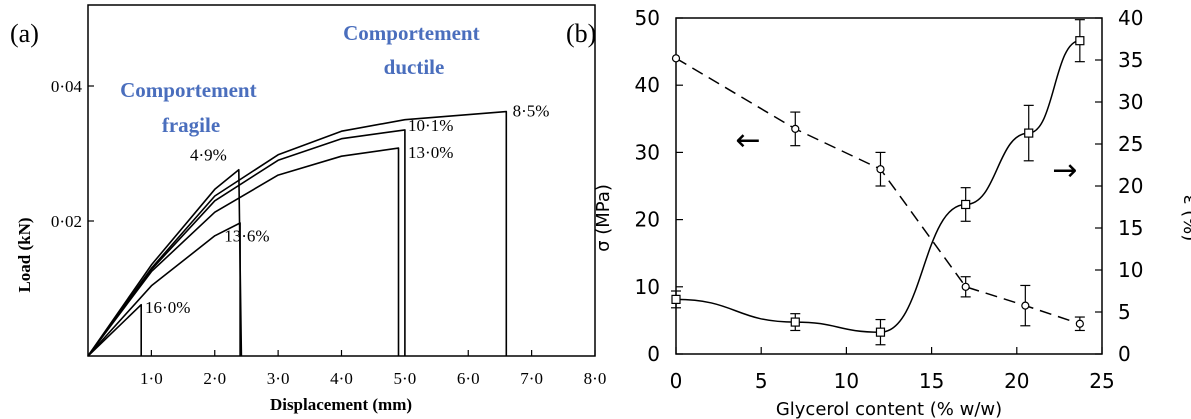  I want to click on curve-label-13-0: 13·0%, so click(430, 152).